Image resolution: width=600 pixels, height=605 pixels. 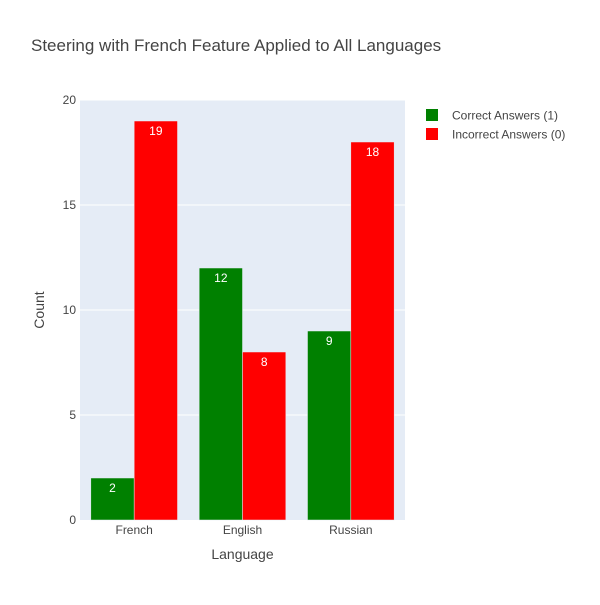 What do you see at coordinates (350, 530) in the screenshot?
I see `x-tick-label: Russian` at bounding box center [350, 530].